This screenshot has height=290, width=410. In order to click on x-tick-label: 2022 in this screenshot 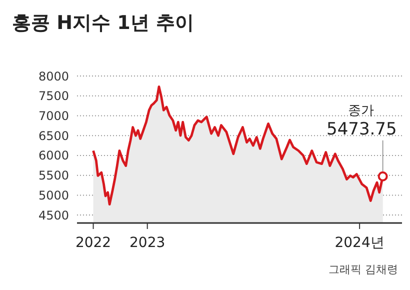, I will do `click(93, 242)`.